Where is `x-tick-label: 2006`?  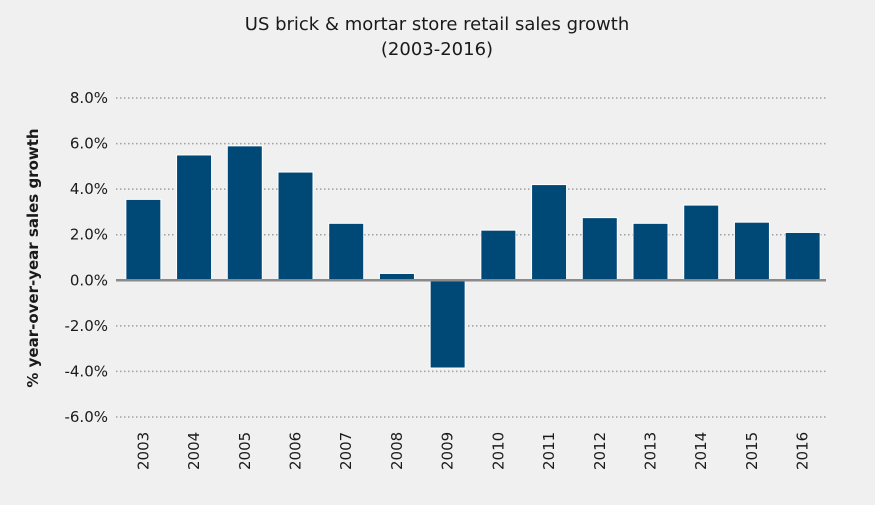
x-tick-label: 2006 is located at coordinates (296, 451).